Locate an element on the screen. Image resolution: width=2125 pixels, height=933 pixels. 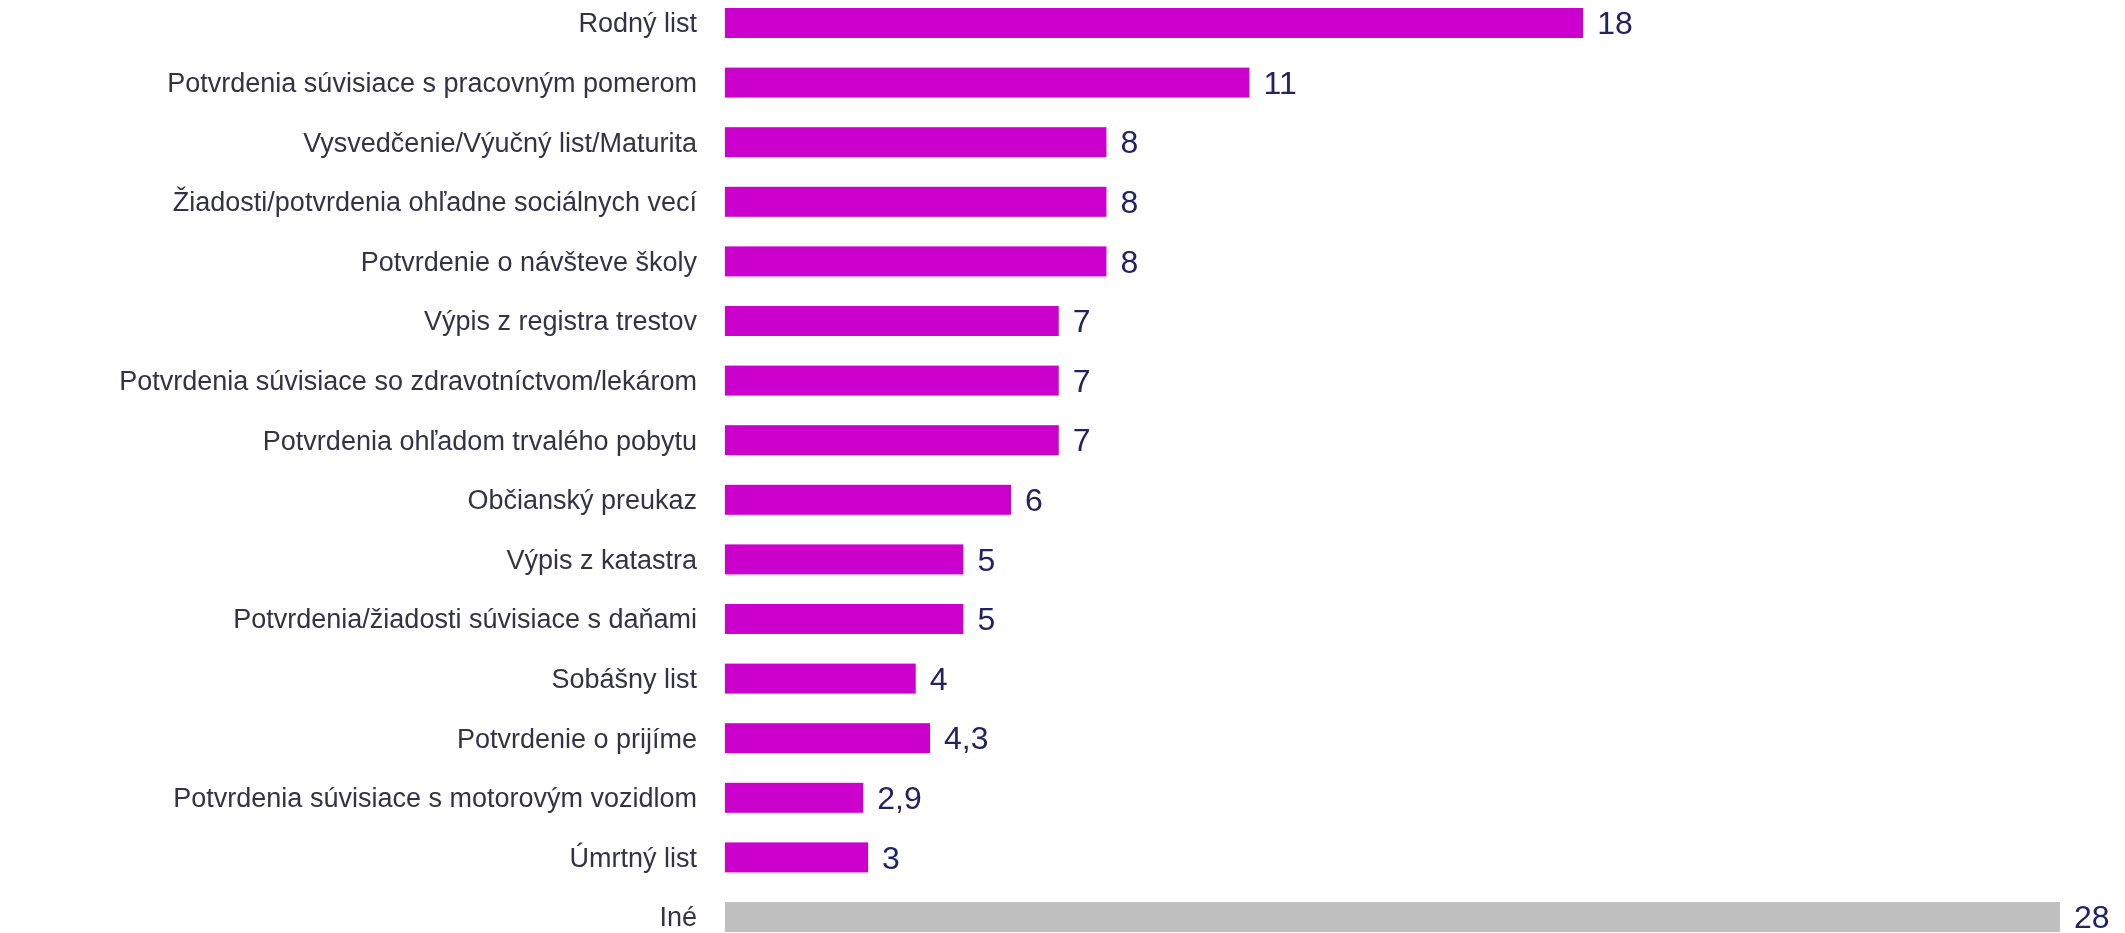
y-tick-label: Potvrdenia/žiadosti súvisiace s daňami is located at coordinates (465, 619).